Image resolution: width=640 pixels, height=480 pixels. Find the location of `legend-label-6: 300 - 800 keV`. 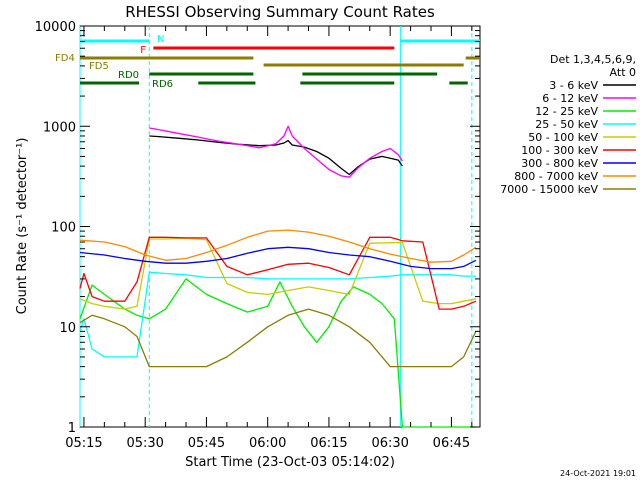

legend-label-6: 300 - 800 keV is located at coordinates (559, 163).